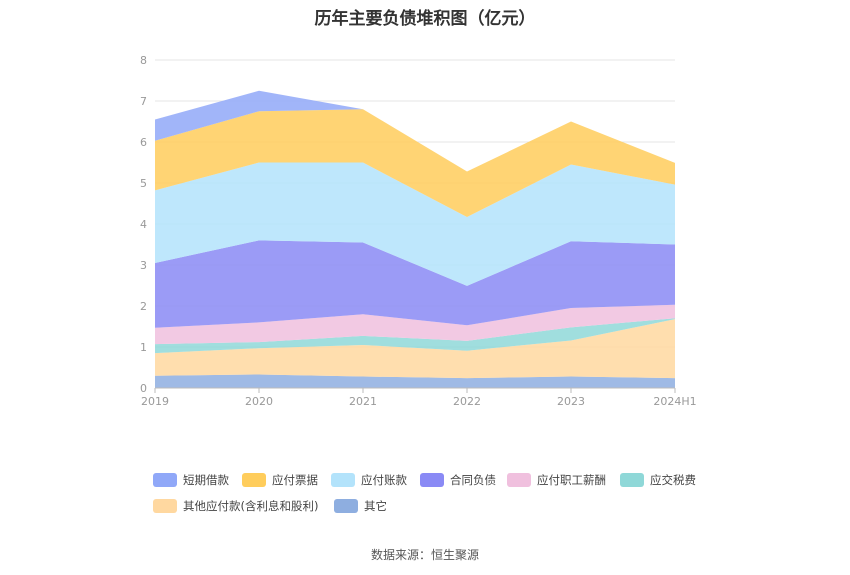 This screenshot has width=850, height=575. I want to click on legend-label: 应交税费, so click(673, 480).